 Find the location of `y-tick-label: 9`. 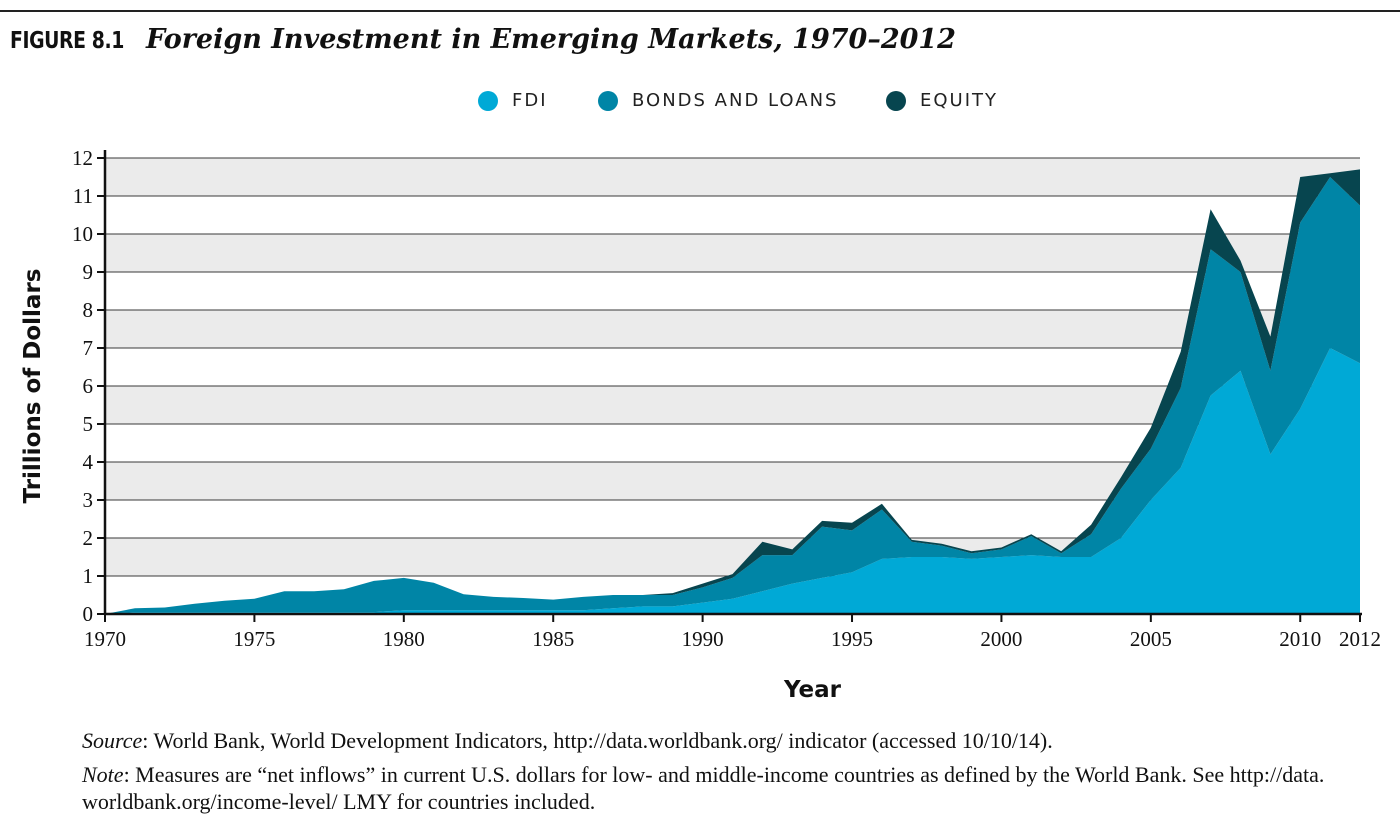

y-tick-label: 9 is located at coordinates (88, 272).